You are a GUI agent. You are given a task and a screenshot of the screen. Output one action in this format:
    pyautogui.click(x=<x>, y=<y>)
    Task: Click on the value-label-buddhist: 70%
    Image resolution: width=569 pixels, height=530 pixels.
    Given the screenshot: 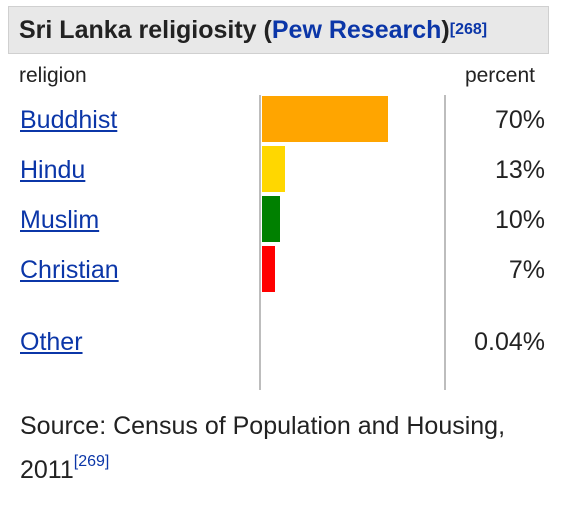 What is the action you would take?
    pyautogui.click(x=519, y=120)
    